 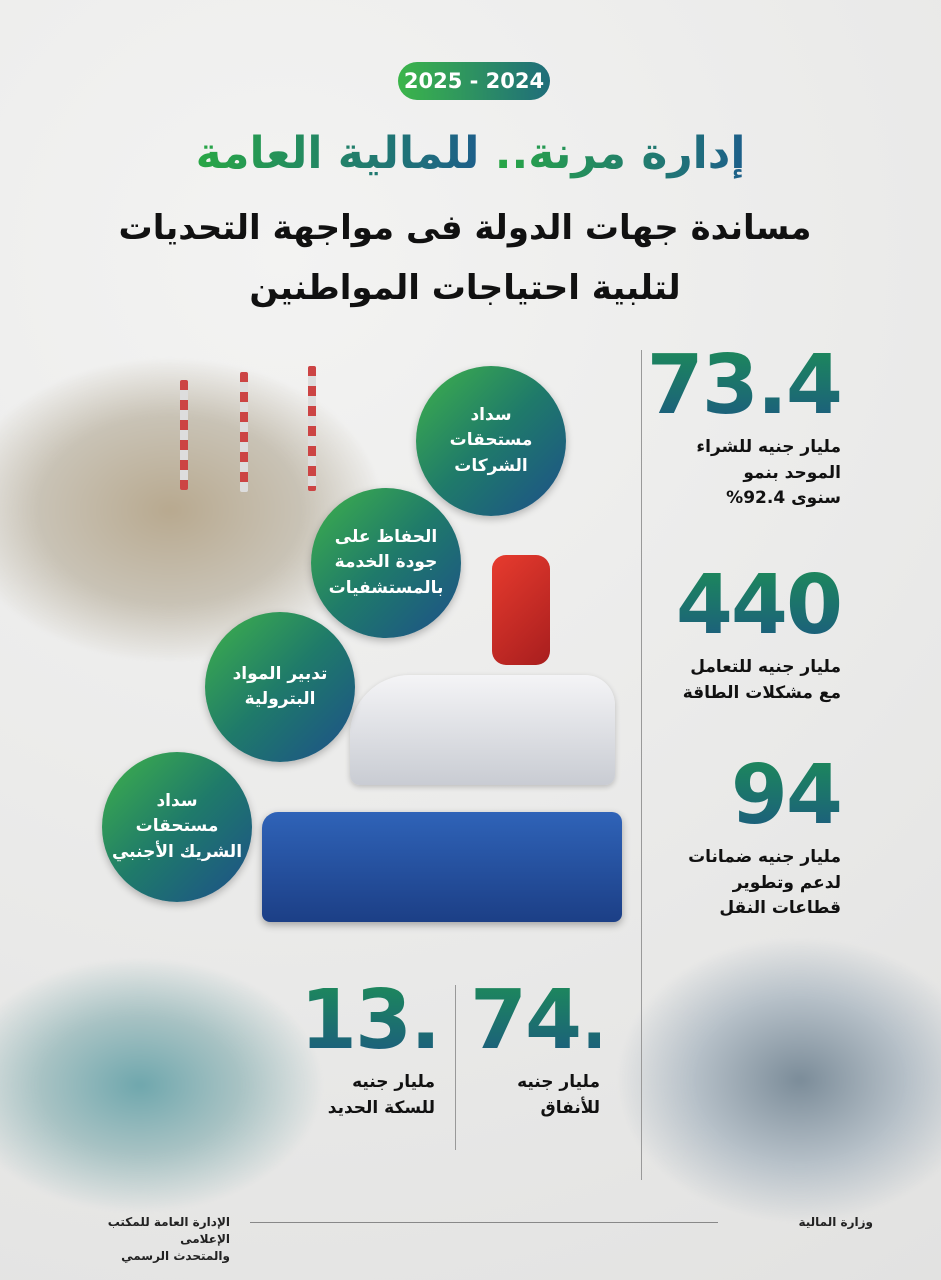 I want to click on stat-tunnels: 74.1 مليار جنيه للأنفاق, so click(x=568, y=1047).